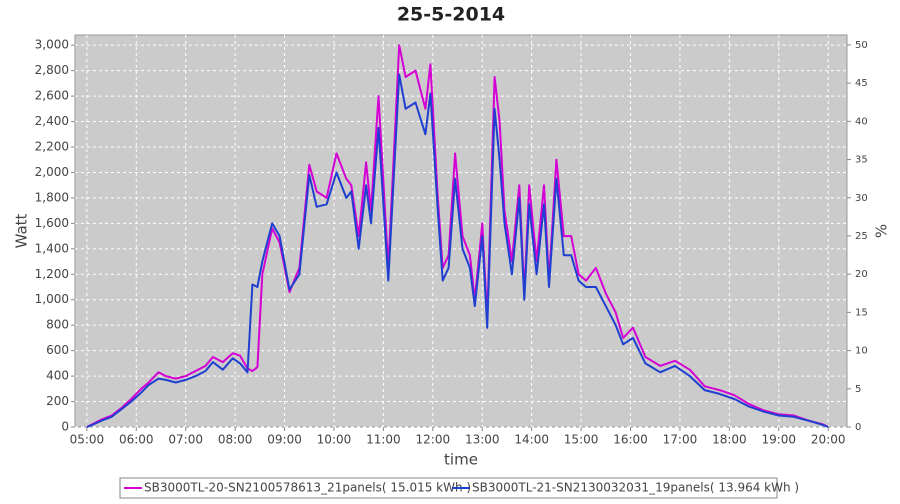 The width and height of the screenshot is (900, 504). Describe the element at coordinates (861, 312) in the screenshot. I see `y2-tick-label: 15` at that location.